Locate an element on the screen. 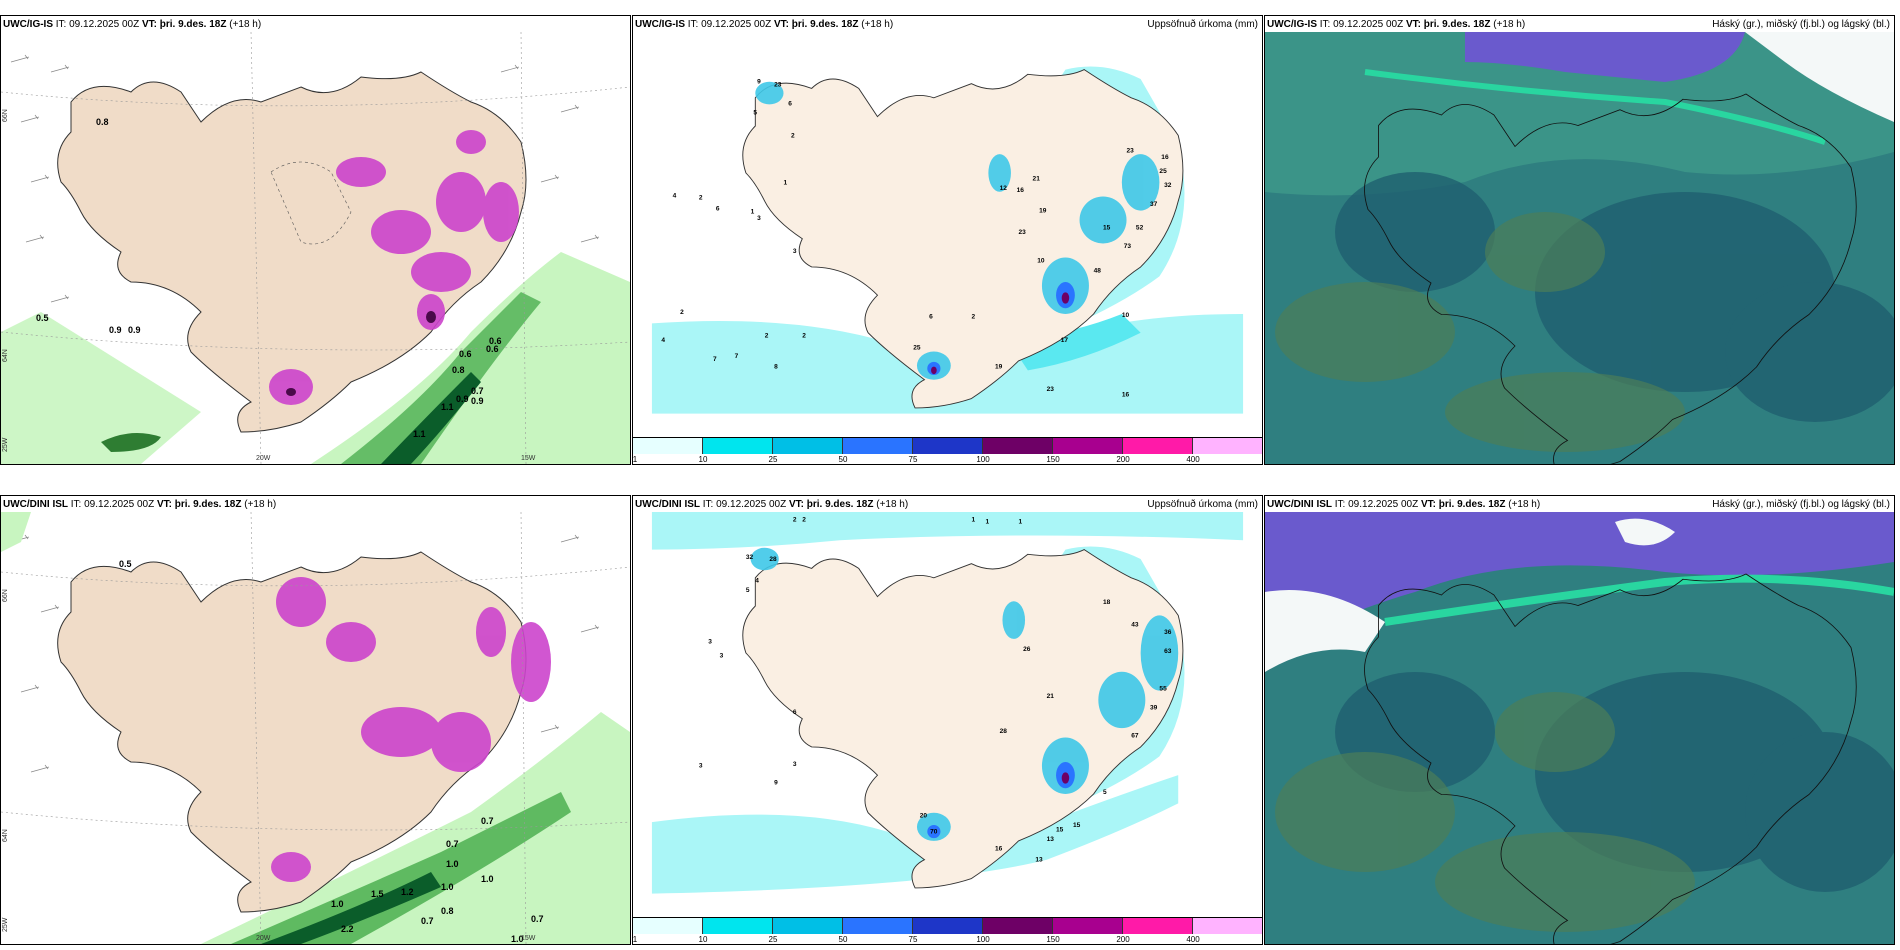 This screenshot has height=950, width=1900. precip-label: 55 is located at coordinates (1163, 689).